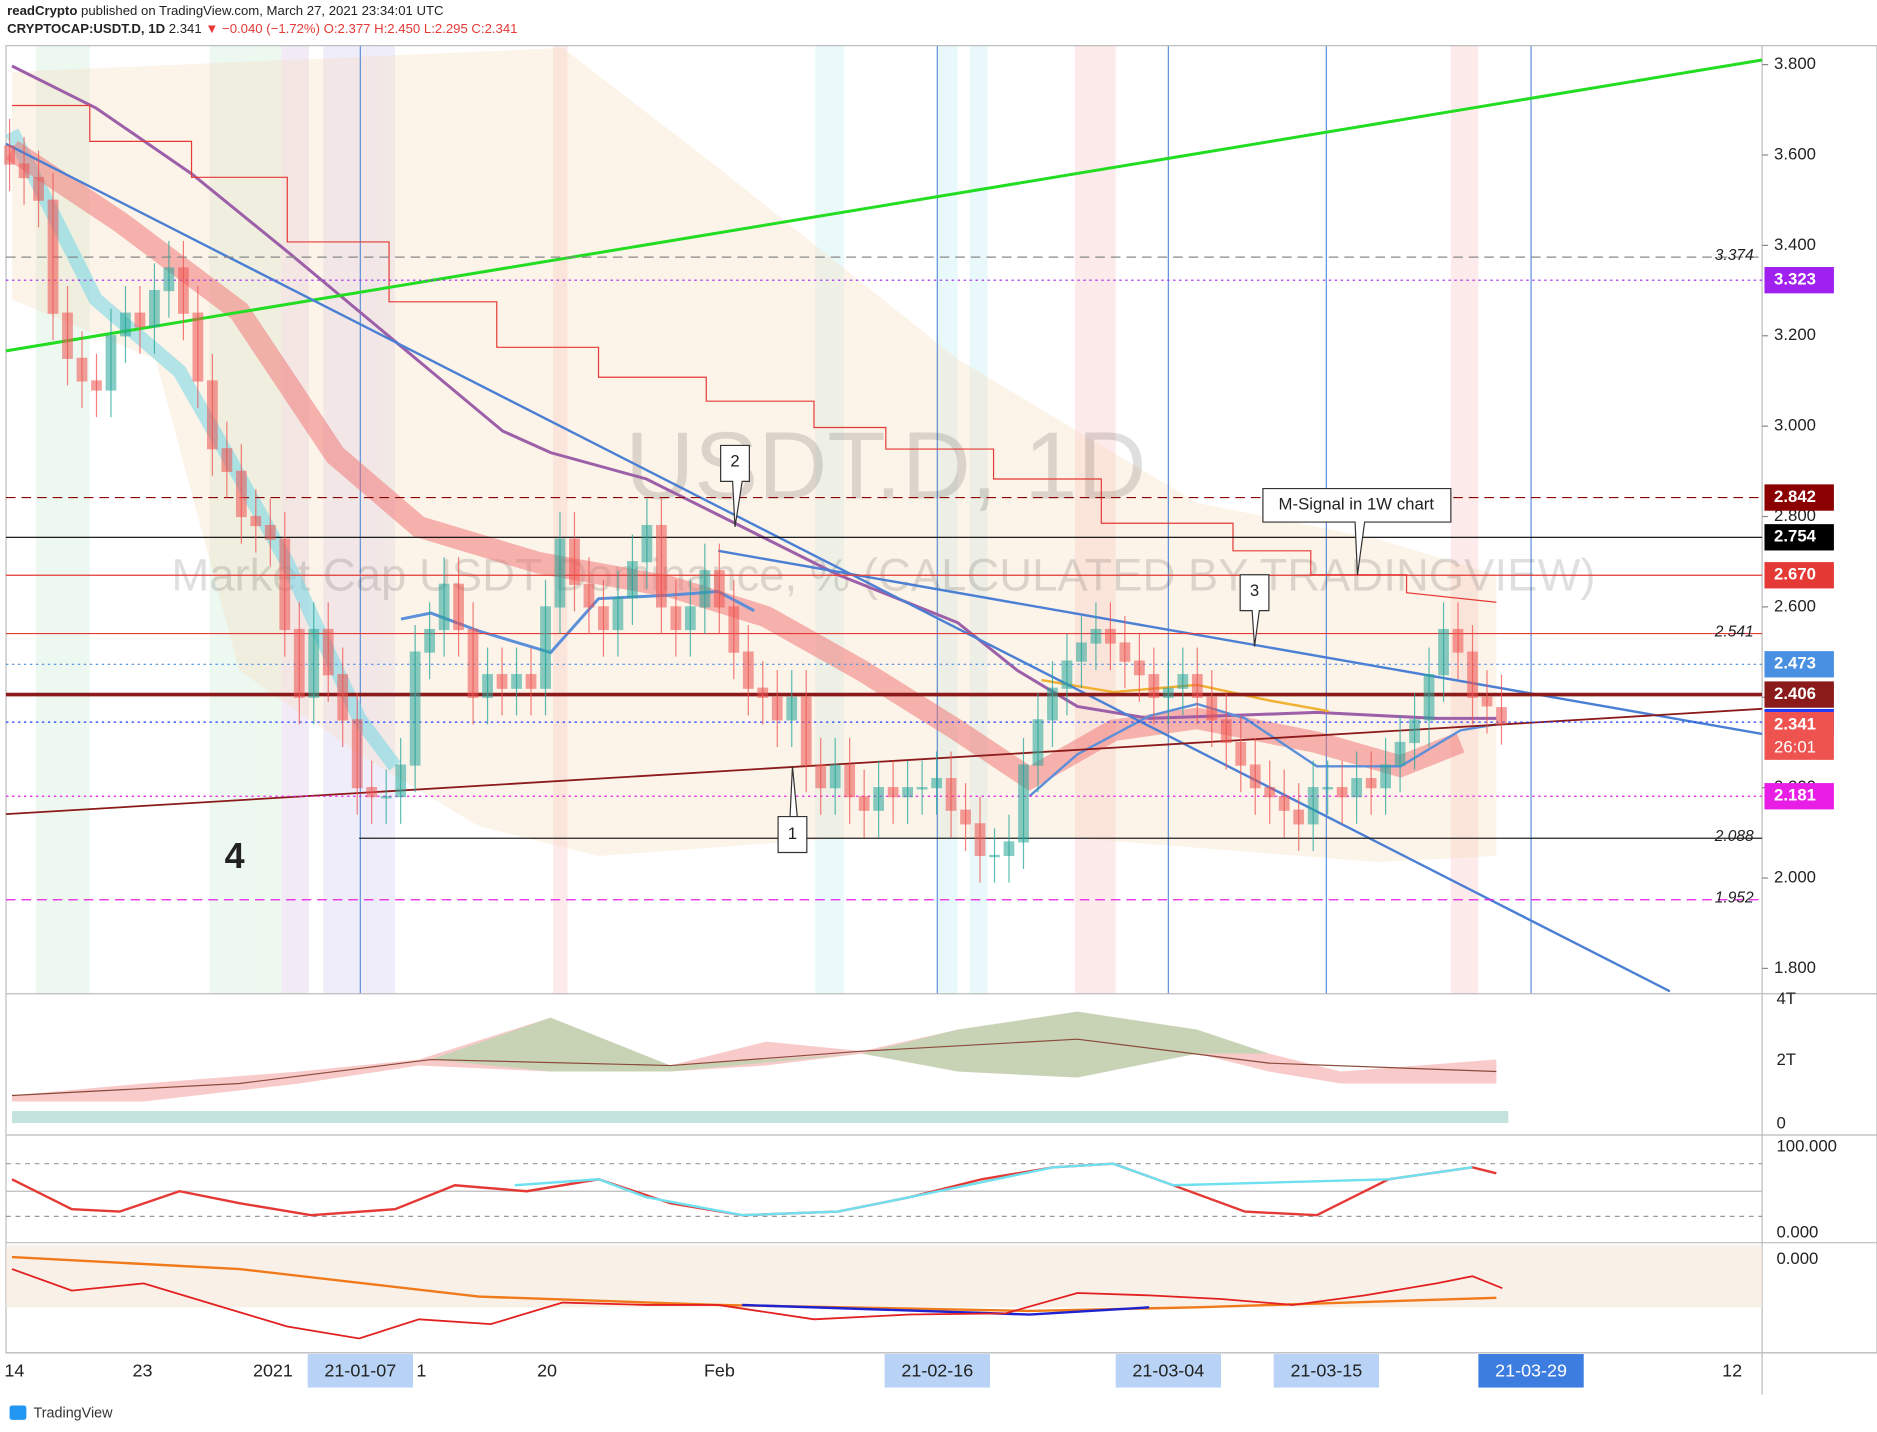 Image resolution: width=1877 pixels, height=1432 pixels. Describe the element at coordinates (1795, 876) in the screenshot. I see `y-tick-label: 2.000` at that location.